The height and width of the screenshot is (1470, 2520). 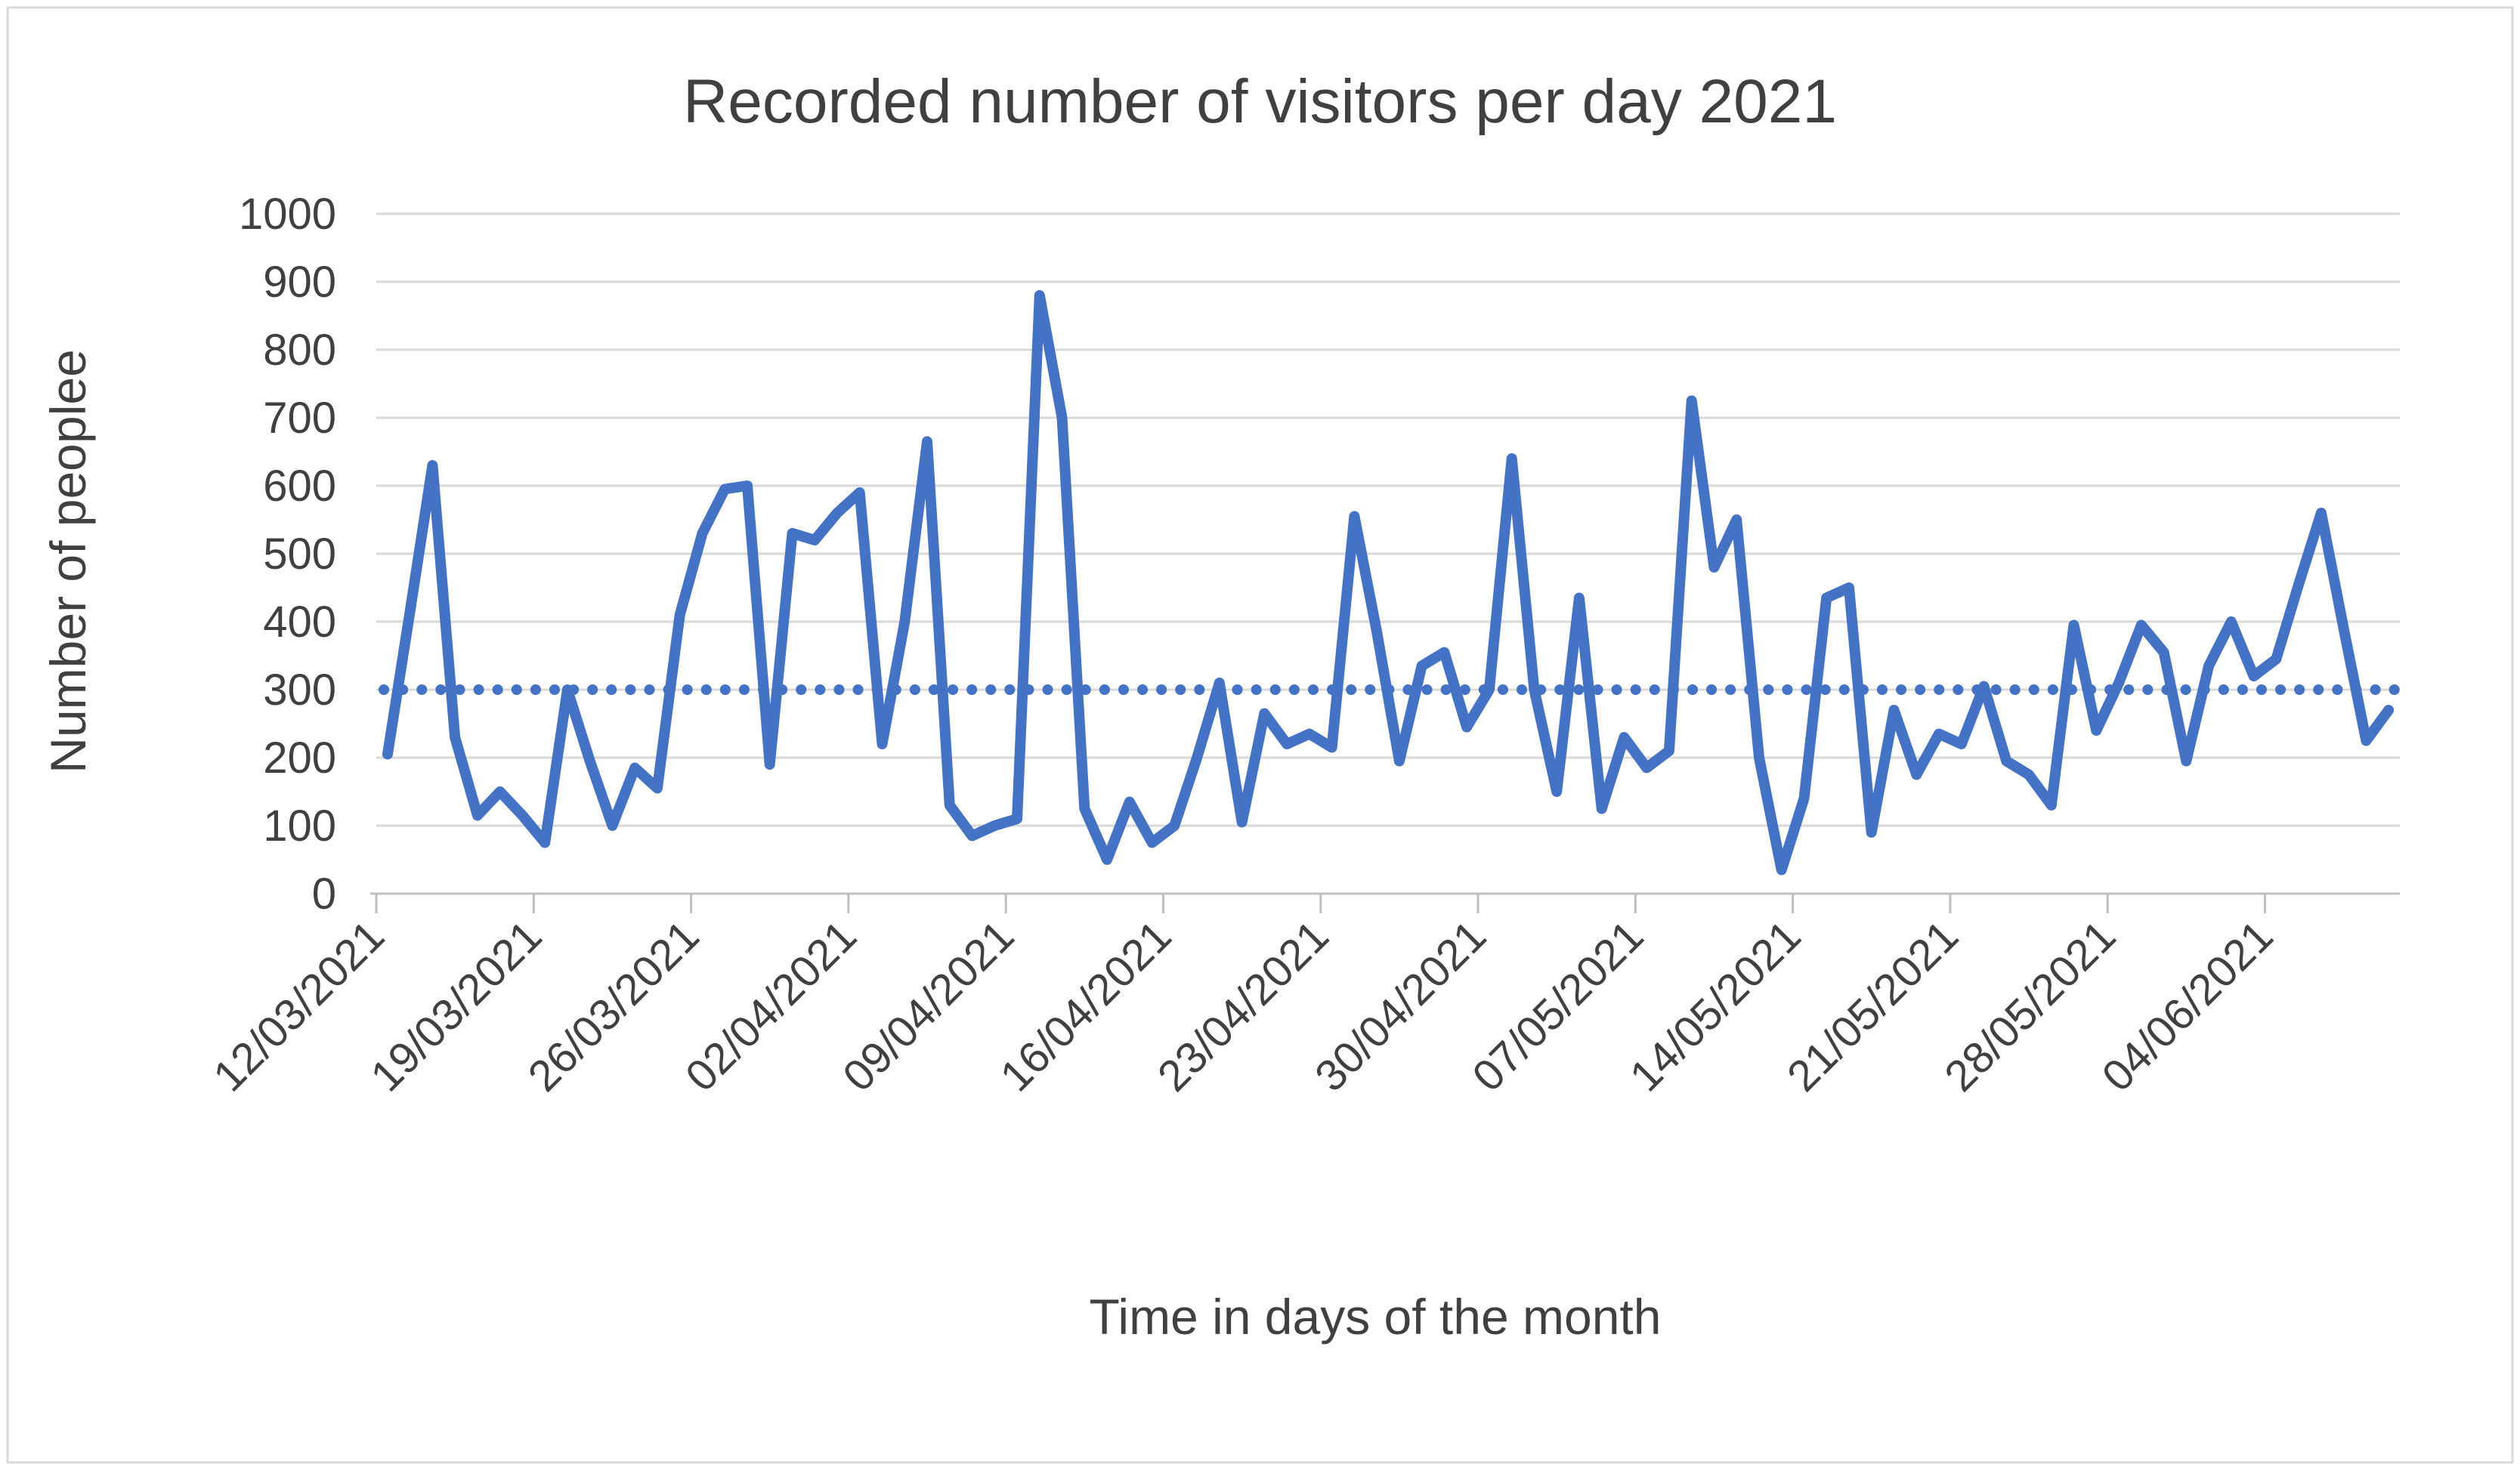 What do you see at coordinates (299, 826) in the screenshot?
I see `y-tick-label: 100` at bounding box center [299, 826].